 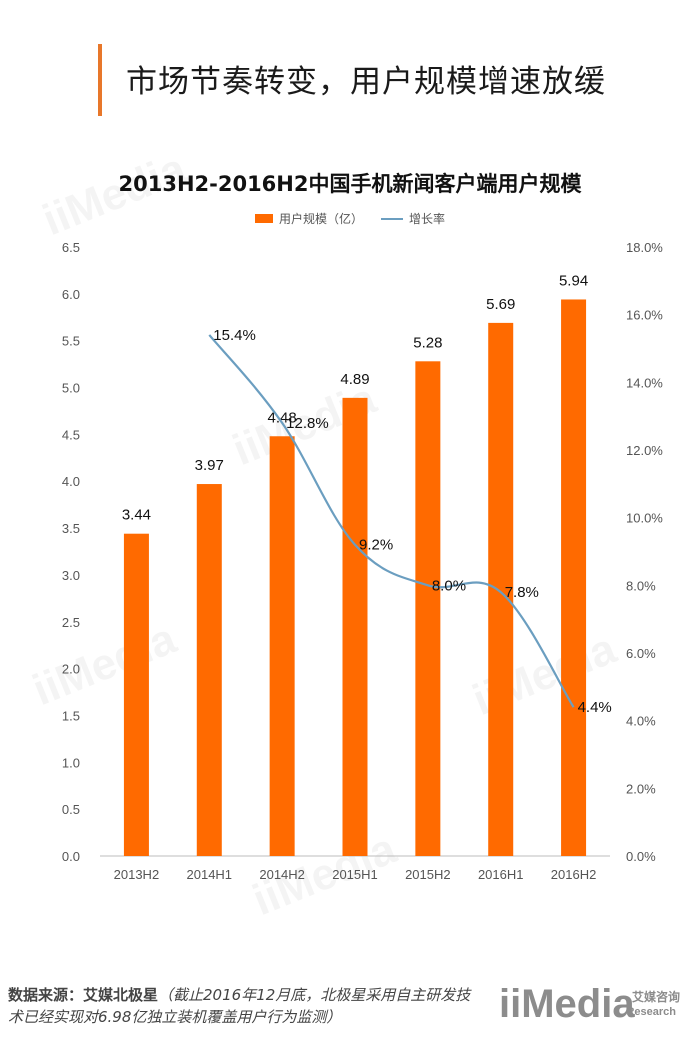 I want to click on y-right-tick-label: 4.0%, so click(x=641, y=721).